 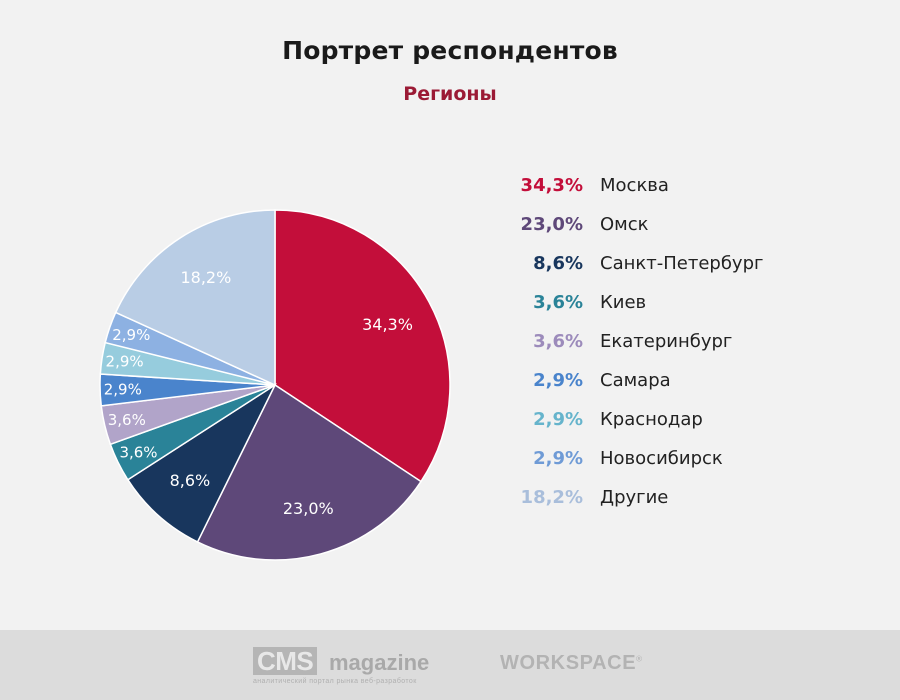 What do you see at coordinates (639, 659) in the screenshot?
I see `registered-mark: ®` at bounding box center [639, 659].